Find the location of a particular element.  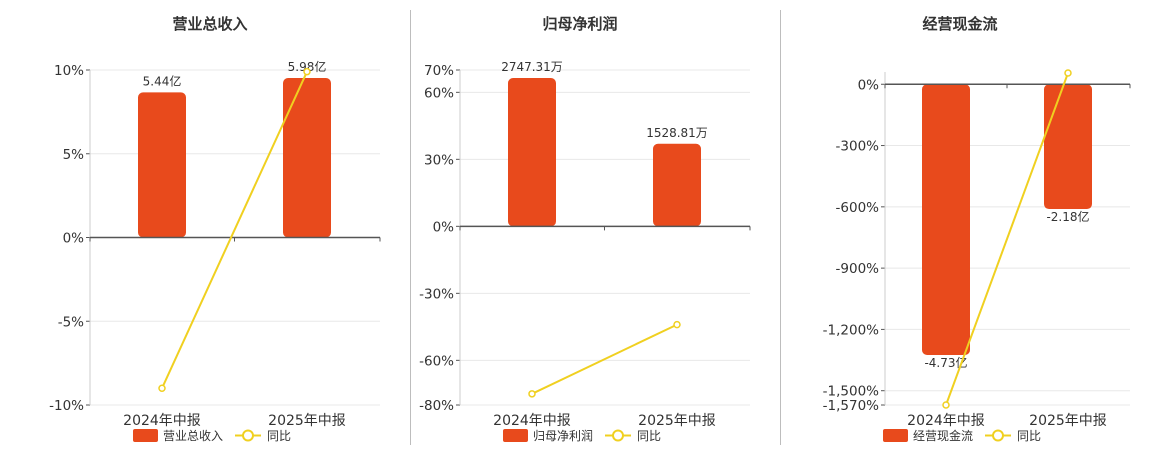

chart-title: 经营现金流 is located at coordinates (959, 24).